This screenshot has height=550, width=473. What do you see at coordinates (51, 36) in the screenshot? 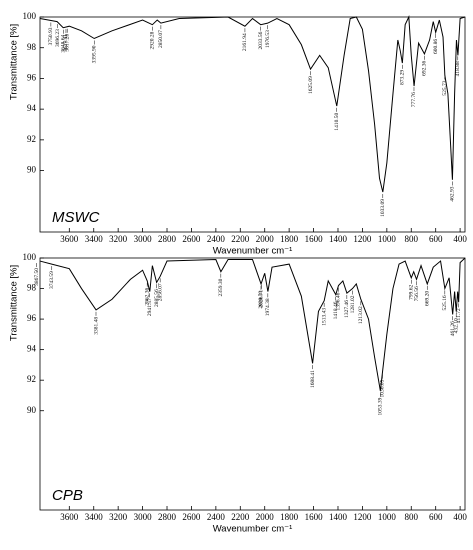
I see `peak-label: 3750.93` at bounding box center [51, 36].